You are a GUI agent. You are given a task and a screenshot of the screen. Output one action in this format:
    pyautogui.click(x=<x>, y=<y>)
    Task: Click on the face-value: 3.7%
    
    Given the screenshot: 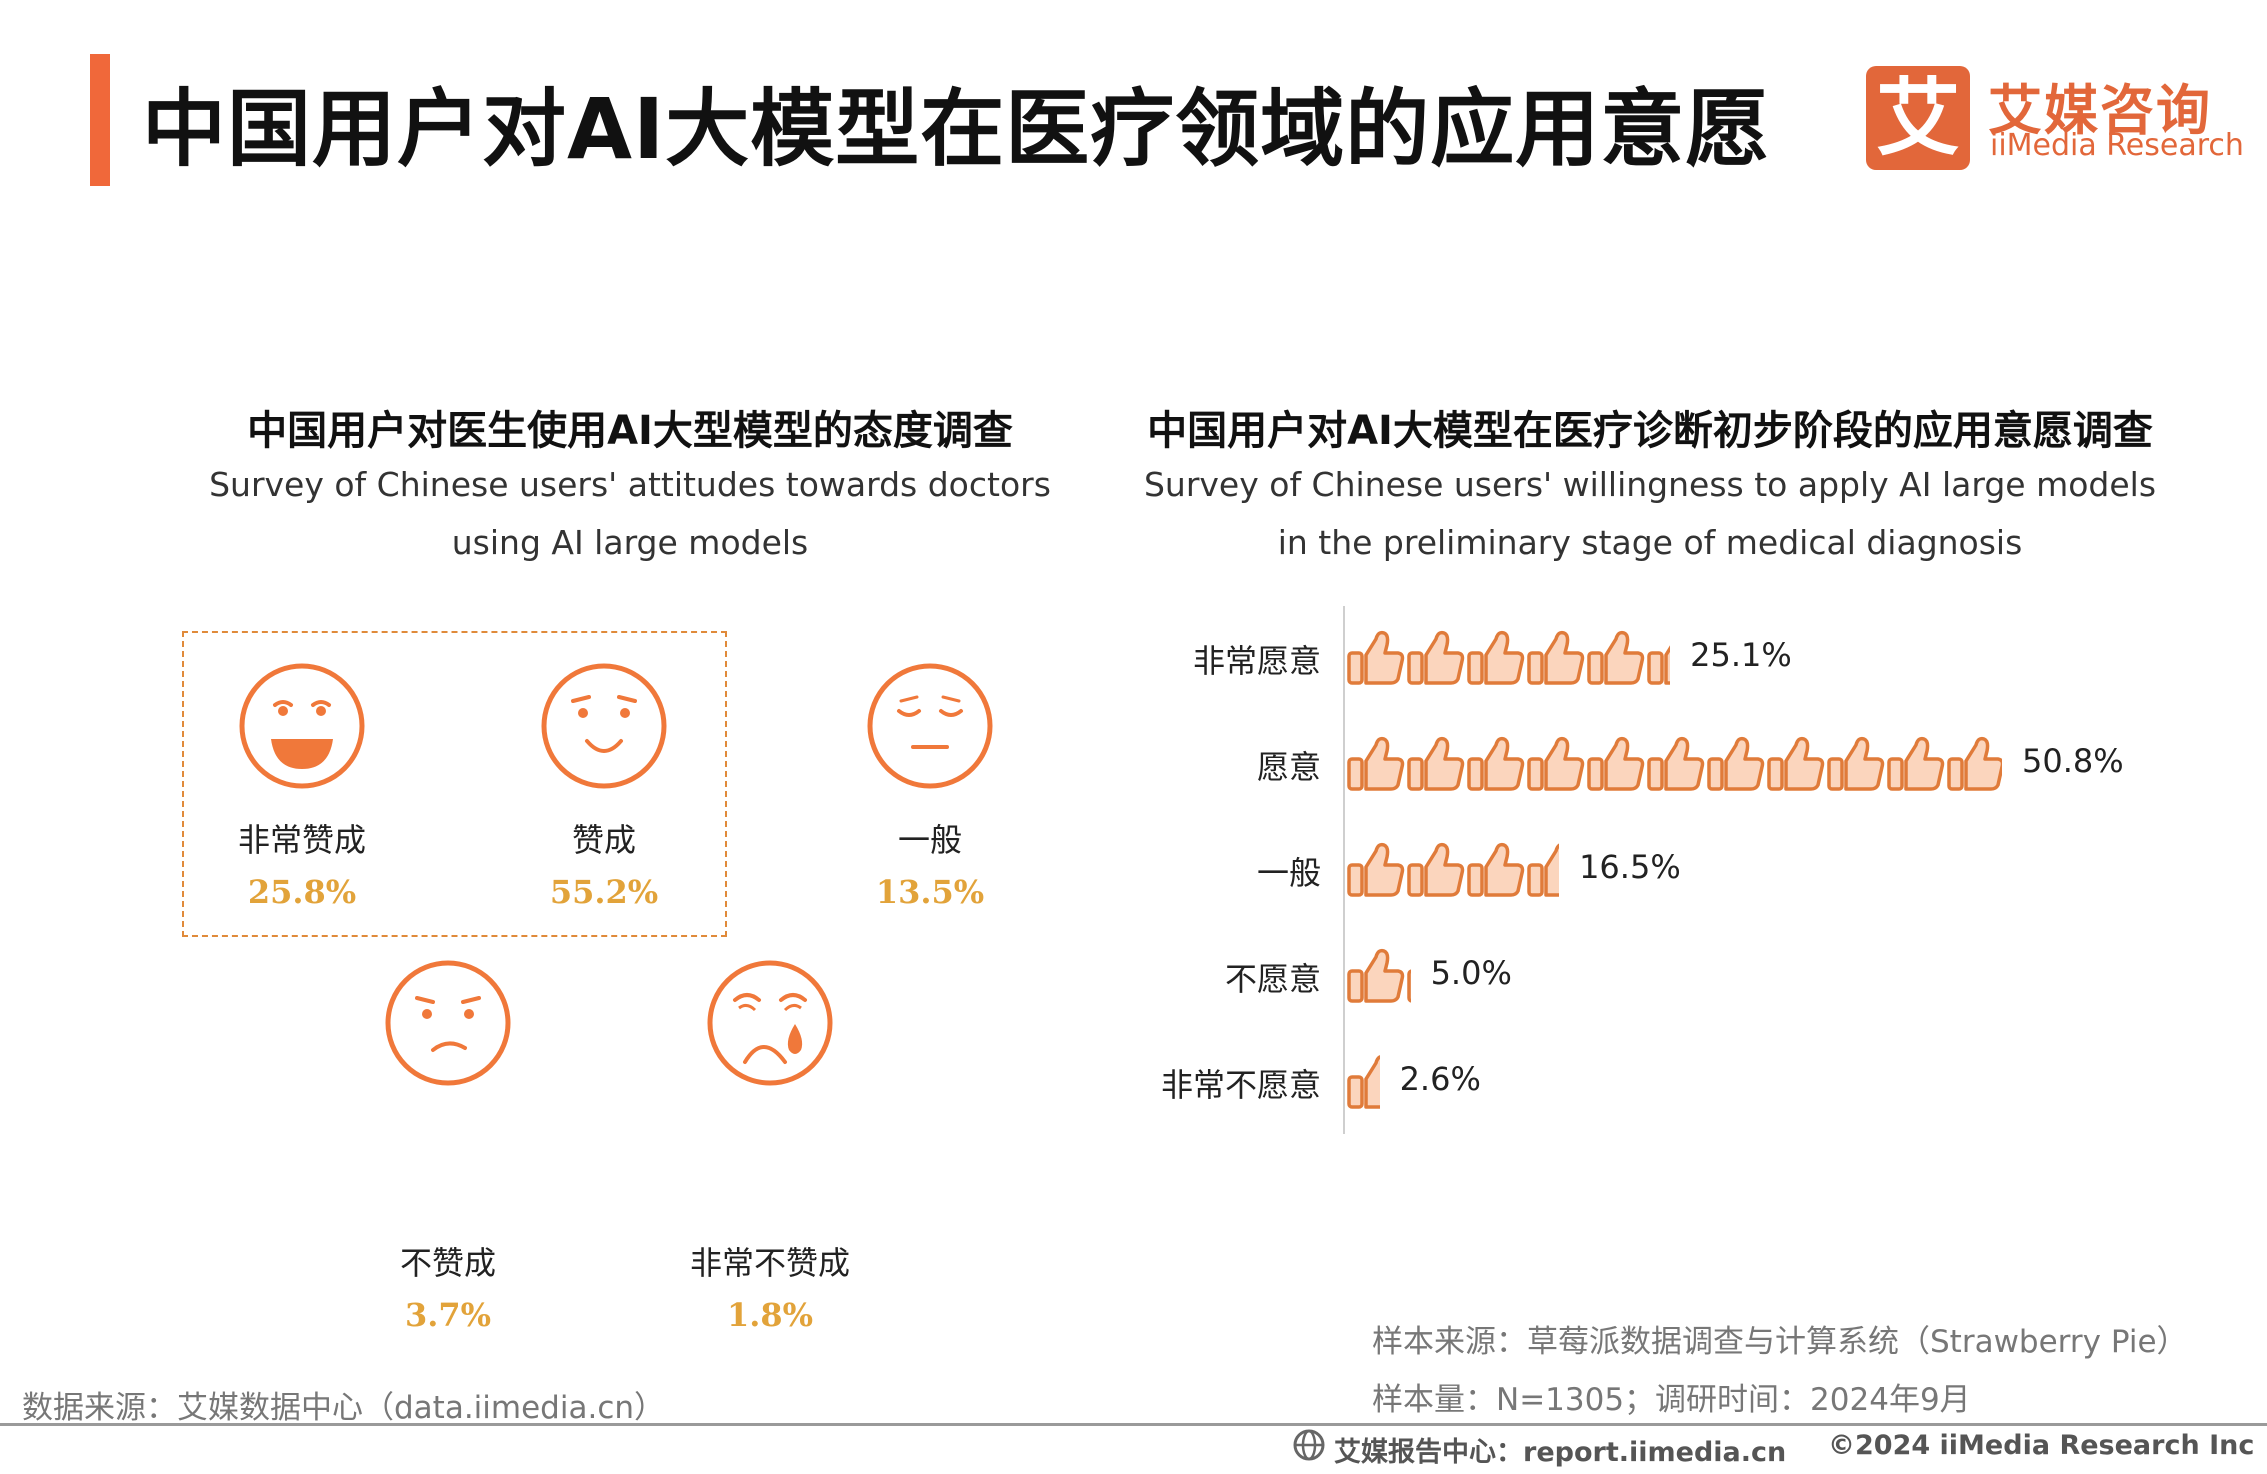 What is the action you would take?
    pyautogui.click(x=448, y=1315)
    